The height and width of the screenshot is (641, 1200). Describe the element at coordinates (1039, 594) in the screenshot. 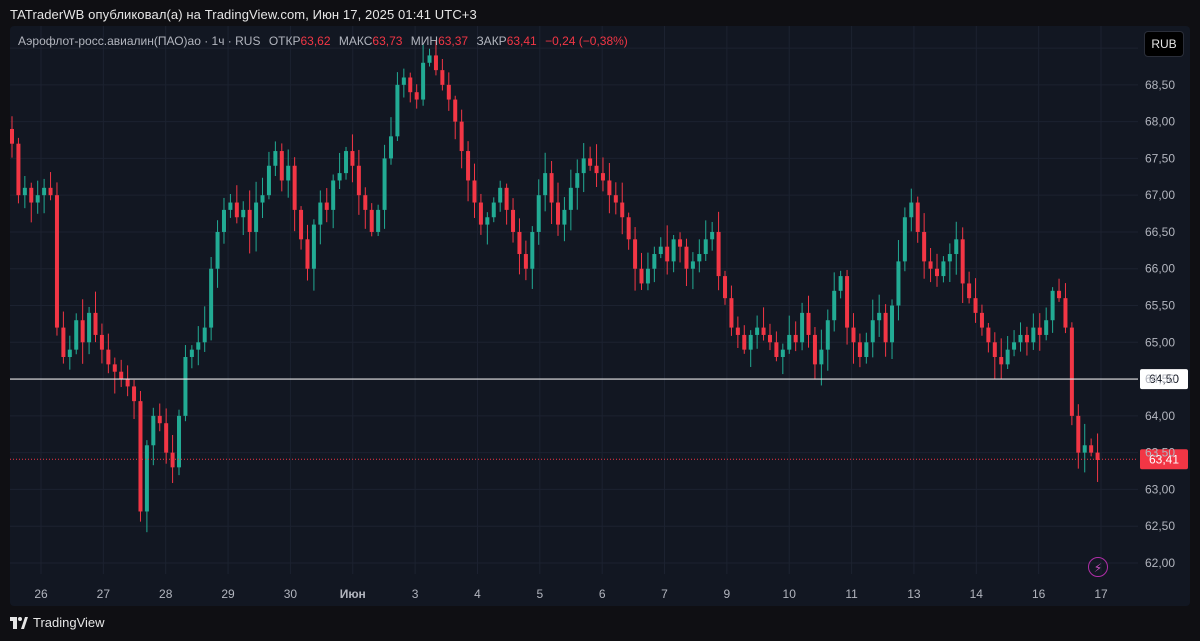

I see `time-tick-label: 16` at that location.